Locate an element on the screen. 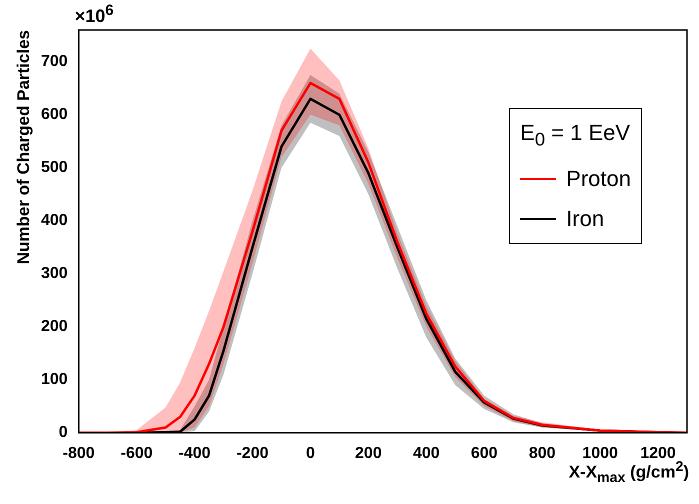  x-tick-label: 600 is located at coordinates (484, 453).